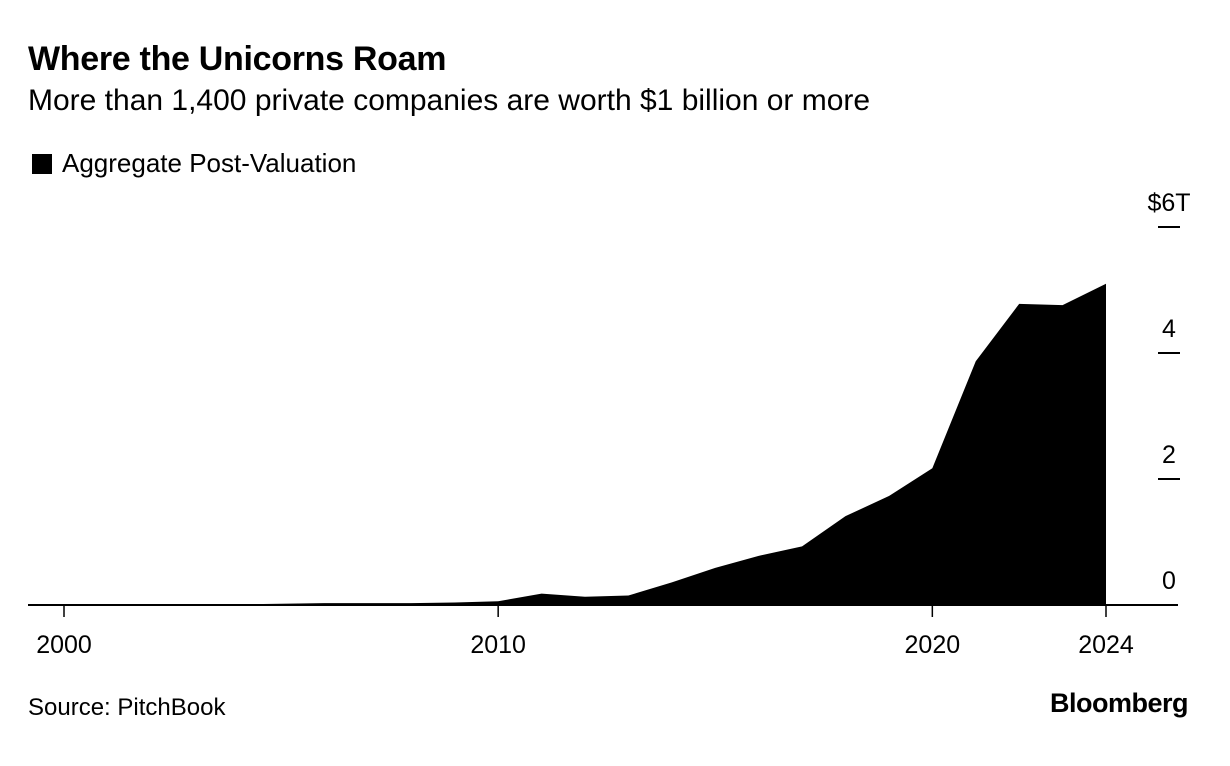  What do you see at coordinates (127, 707) in the screenshot?
I see `source-note: Source: PitchBook` at bounding box center [127, 707].